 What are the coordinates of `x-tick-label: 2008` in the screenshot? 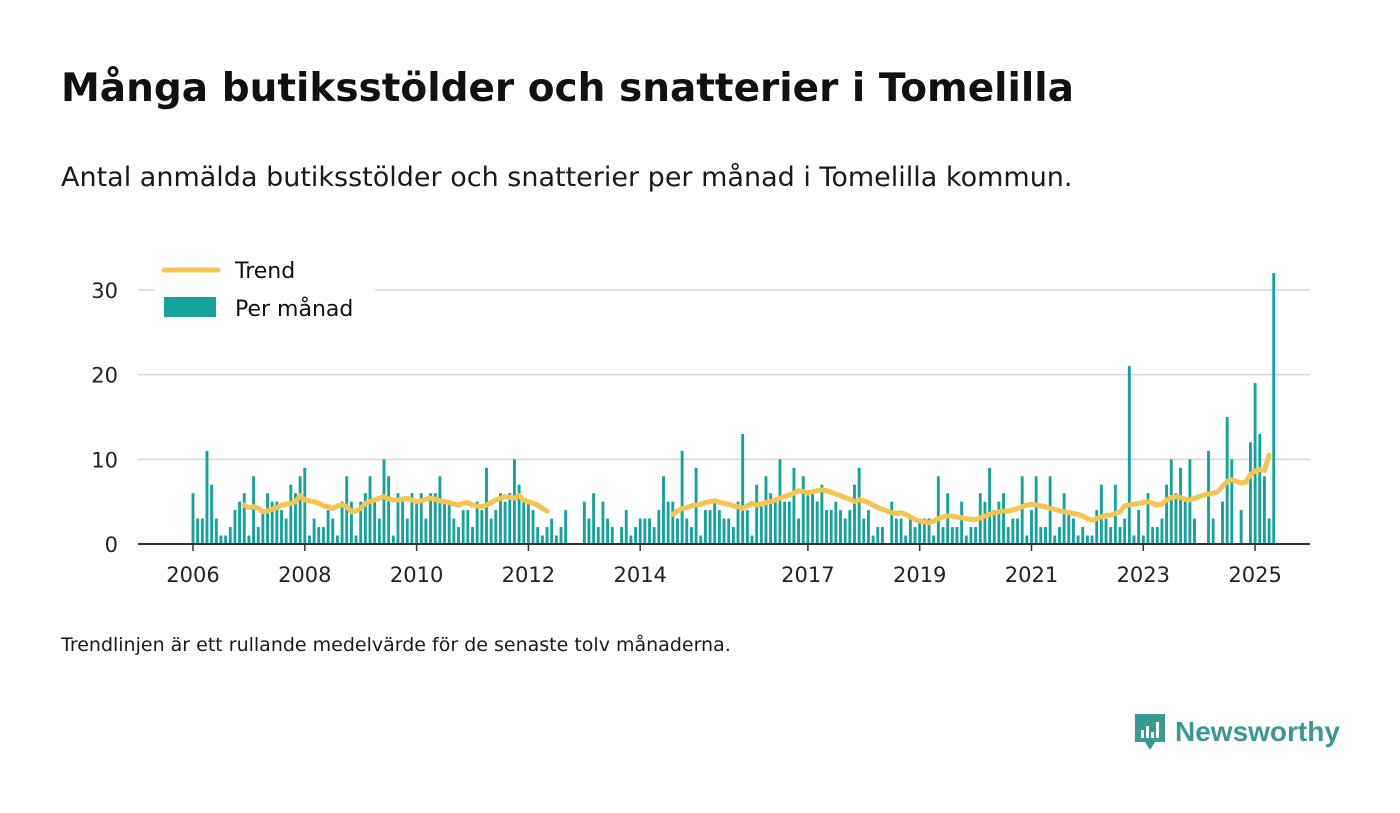 It's located at (304, 575).